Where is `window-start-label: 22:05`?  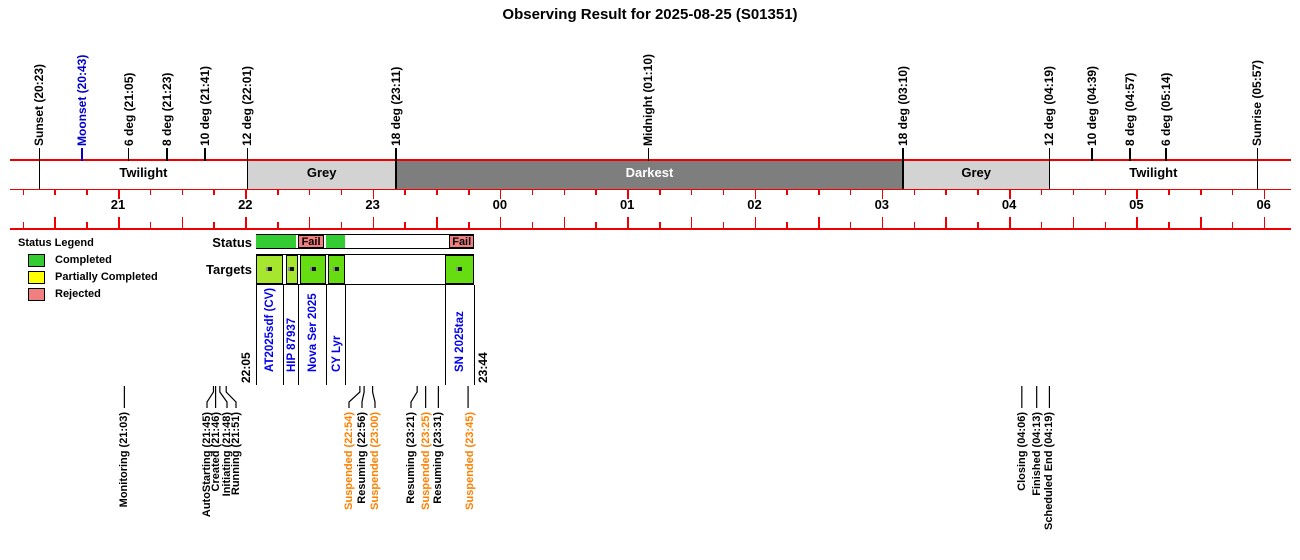 window-start-label: 22:05 is located at coordinates (245, 367).